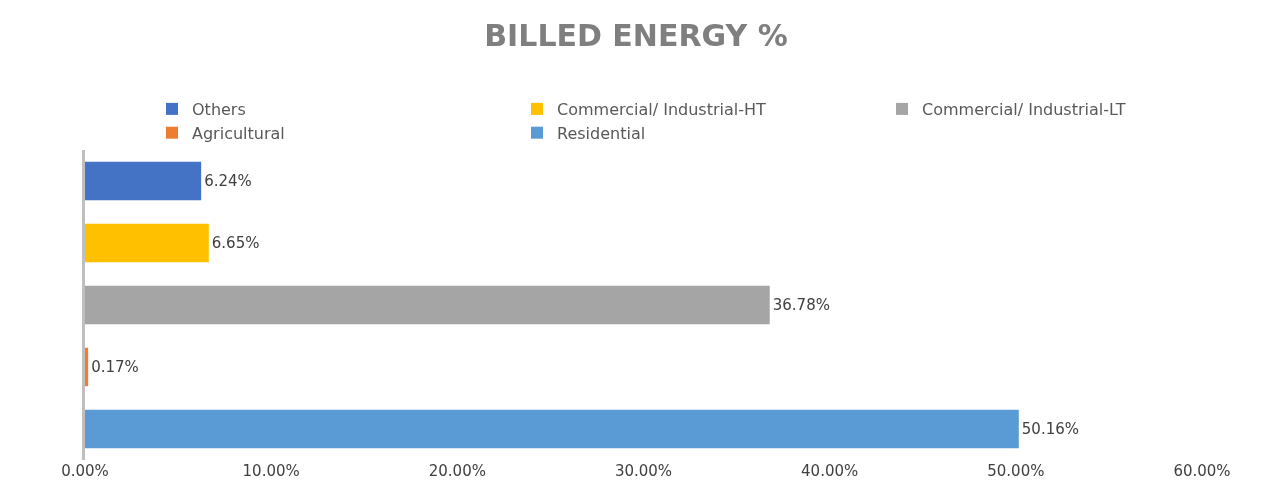 The width and height of the screenshot is (1272, 500). Describe the element at coordinates (228, 181) in the screenshot. I see `data-label: 6.24%` at that location.